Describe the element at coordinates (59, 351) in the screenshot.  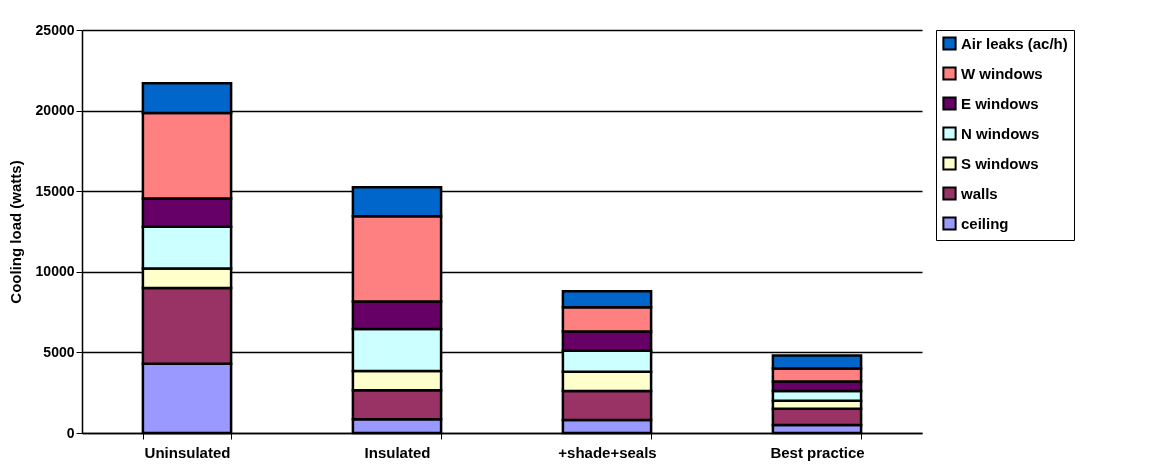
I see `y-tick-label: 5000` at that location.